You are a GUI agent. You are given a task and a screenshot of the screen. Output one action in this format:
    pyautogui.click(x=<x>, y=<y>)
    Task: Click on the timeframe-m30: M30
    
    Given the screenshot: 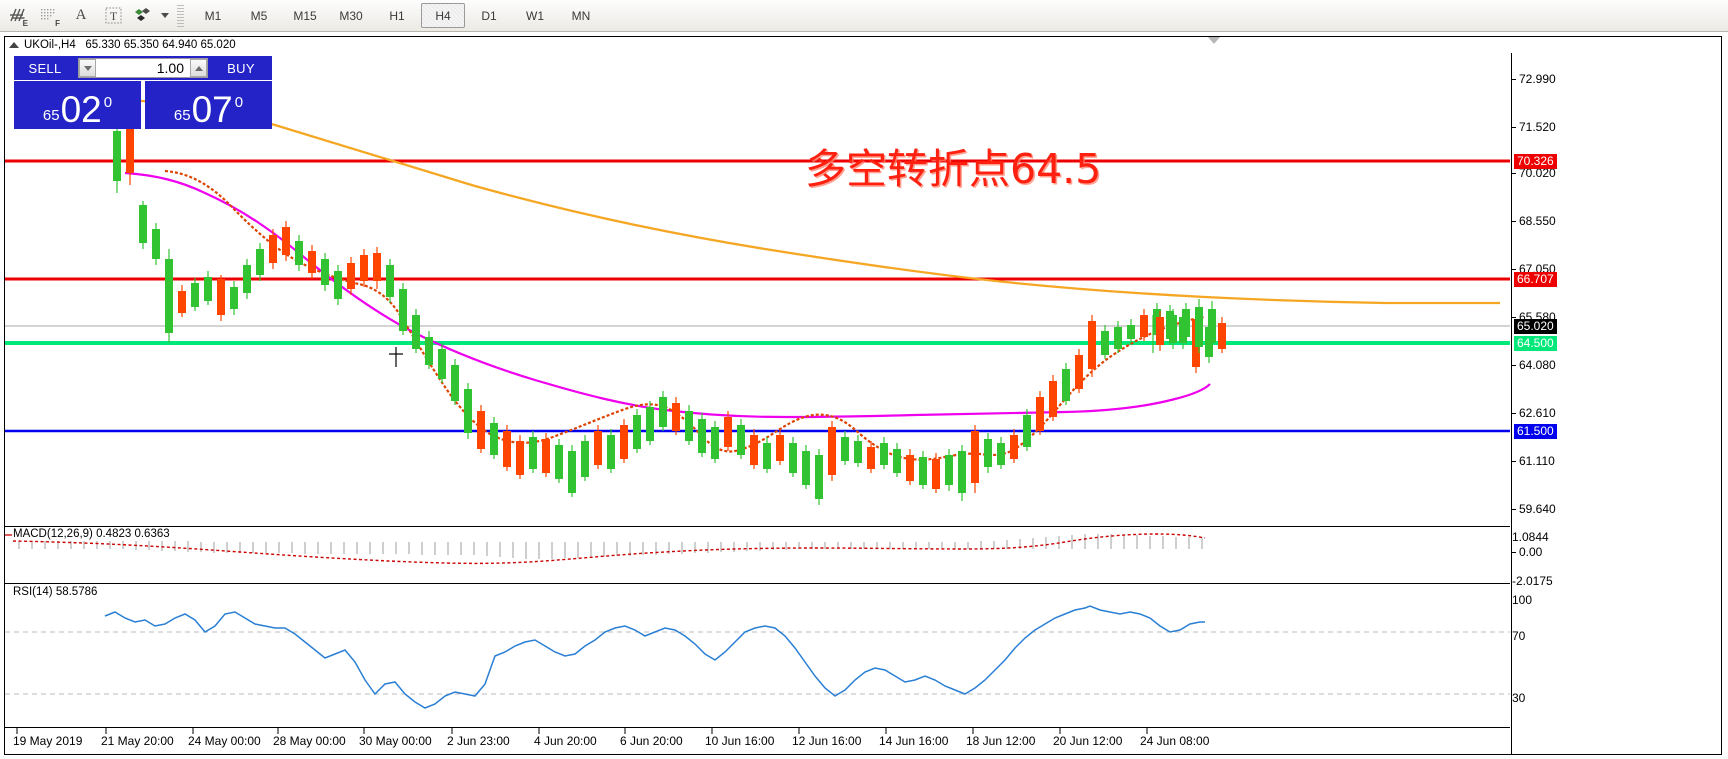 What is the action you would take?
    pyautogui.click(x=351, y=15)
    